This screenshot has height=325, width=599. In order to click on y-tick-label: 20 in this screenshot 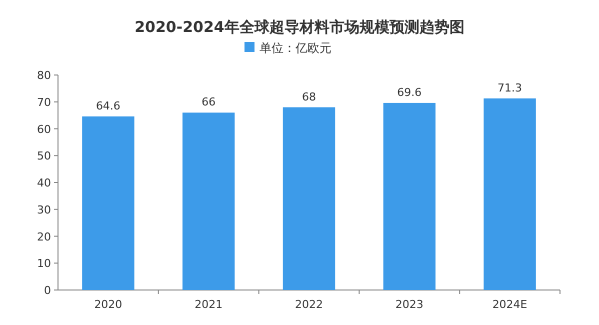, I will do `click(44, 237)`.